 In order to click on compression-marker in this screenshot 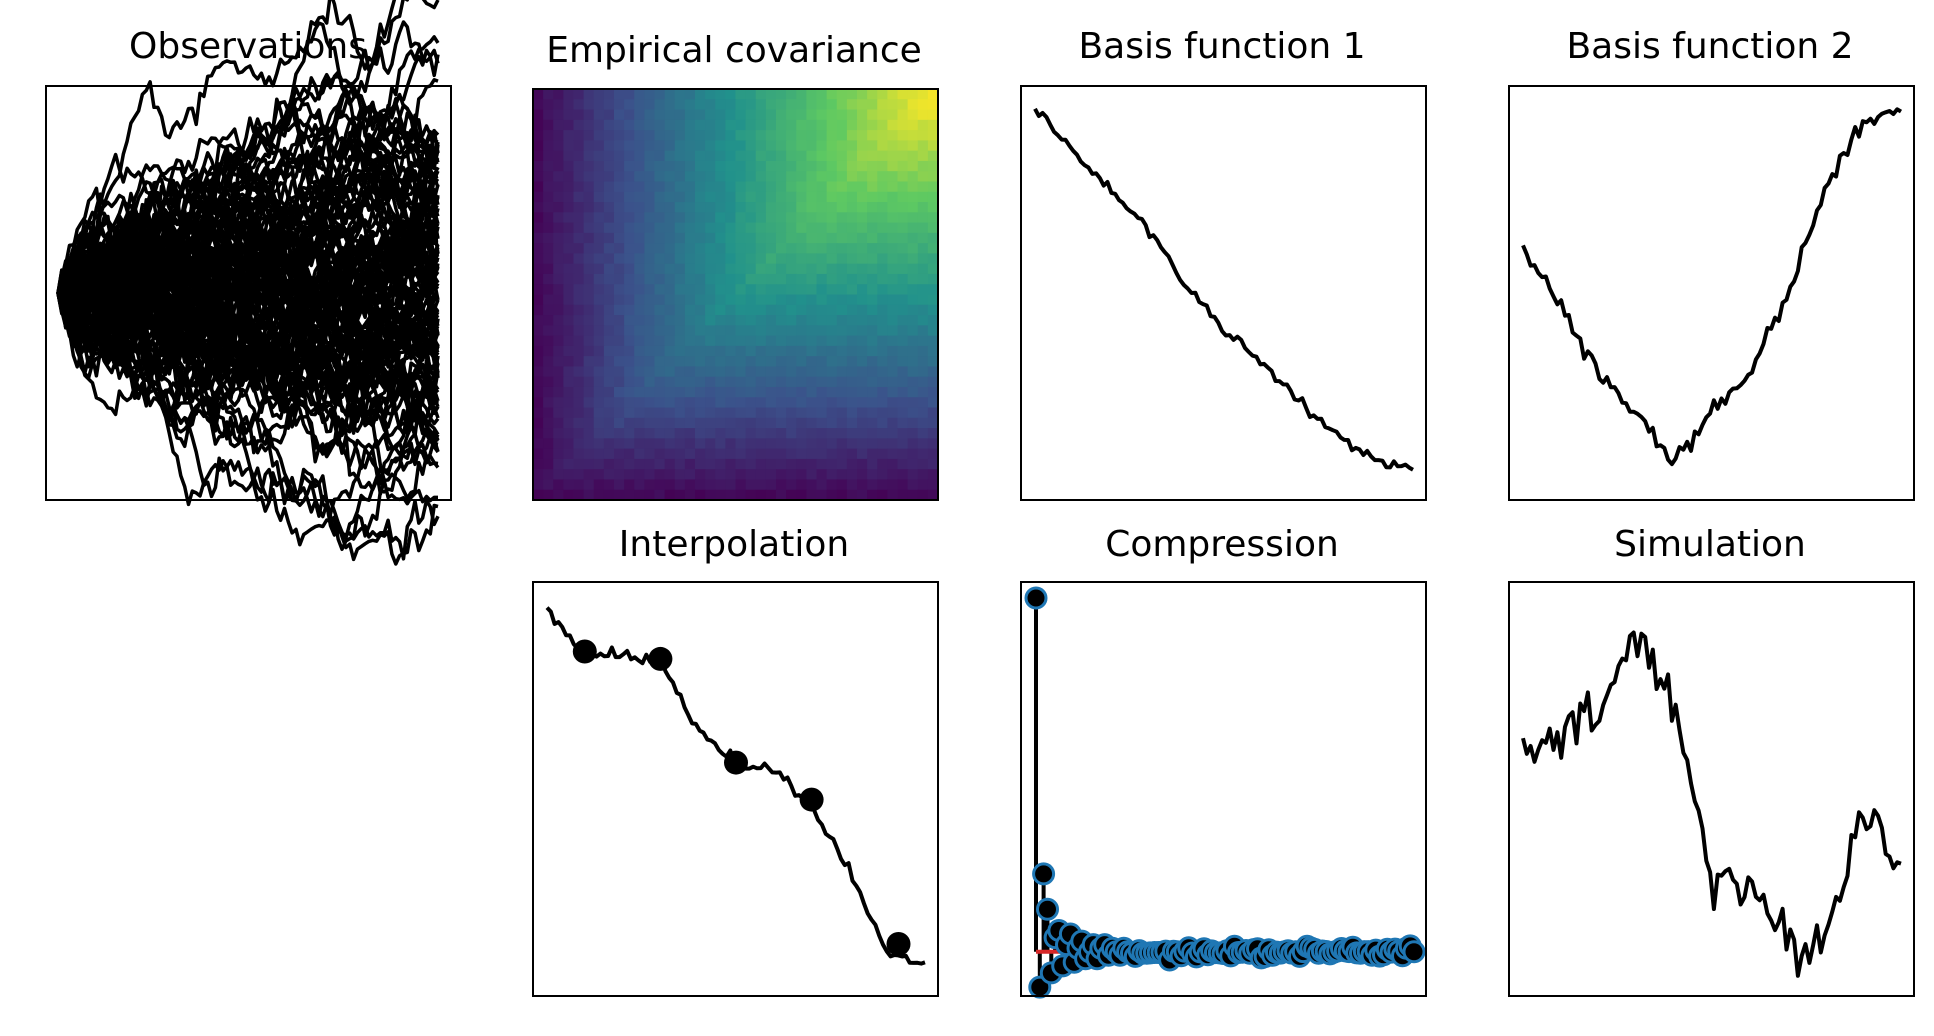, I will do `click(1036, 598)`.